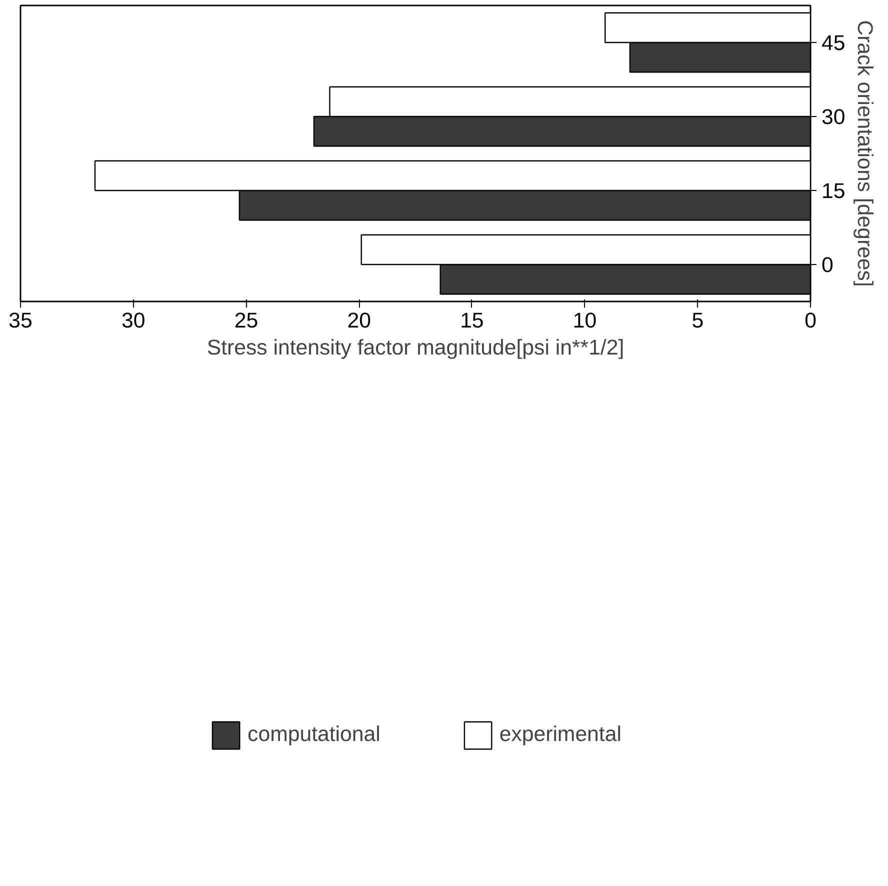 The image size is (888, 886). I want to click on x-tick-label: 0, so click(810, 320).